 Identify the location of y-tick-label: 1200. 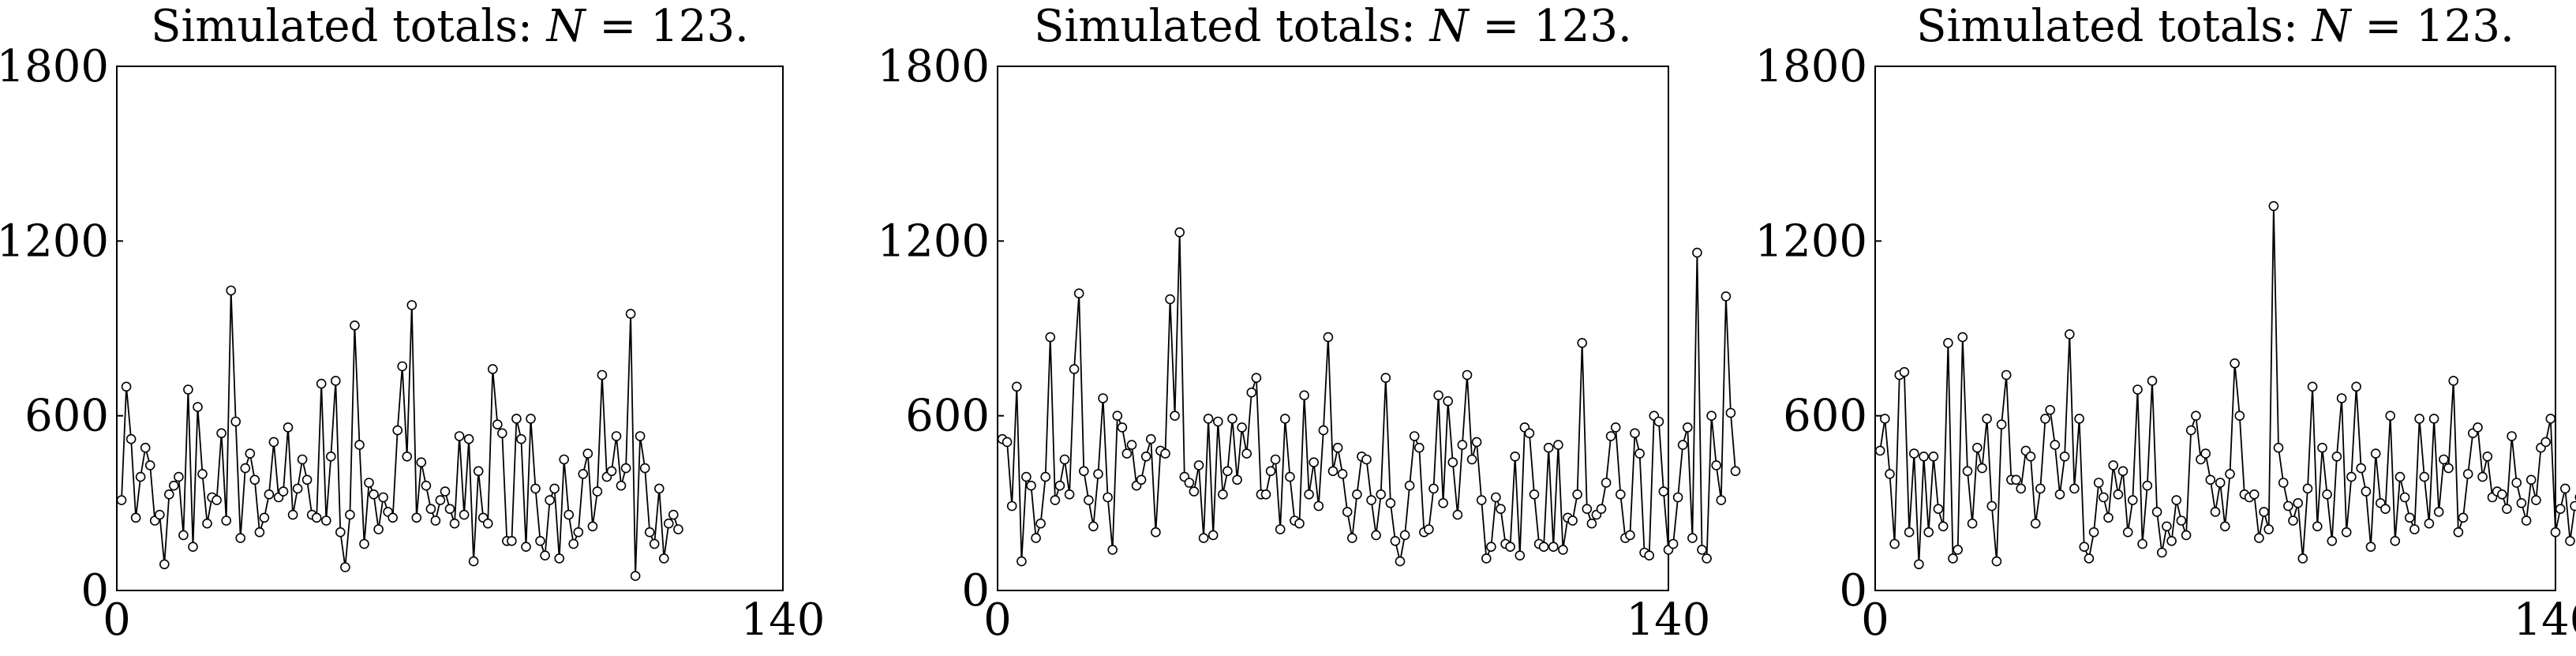
(1810, 242).